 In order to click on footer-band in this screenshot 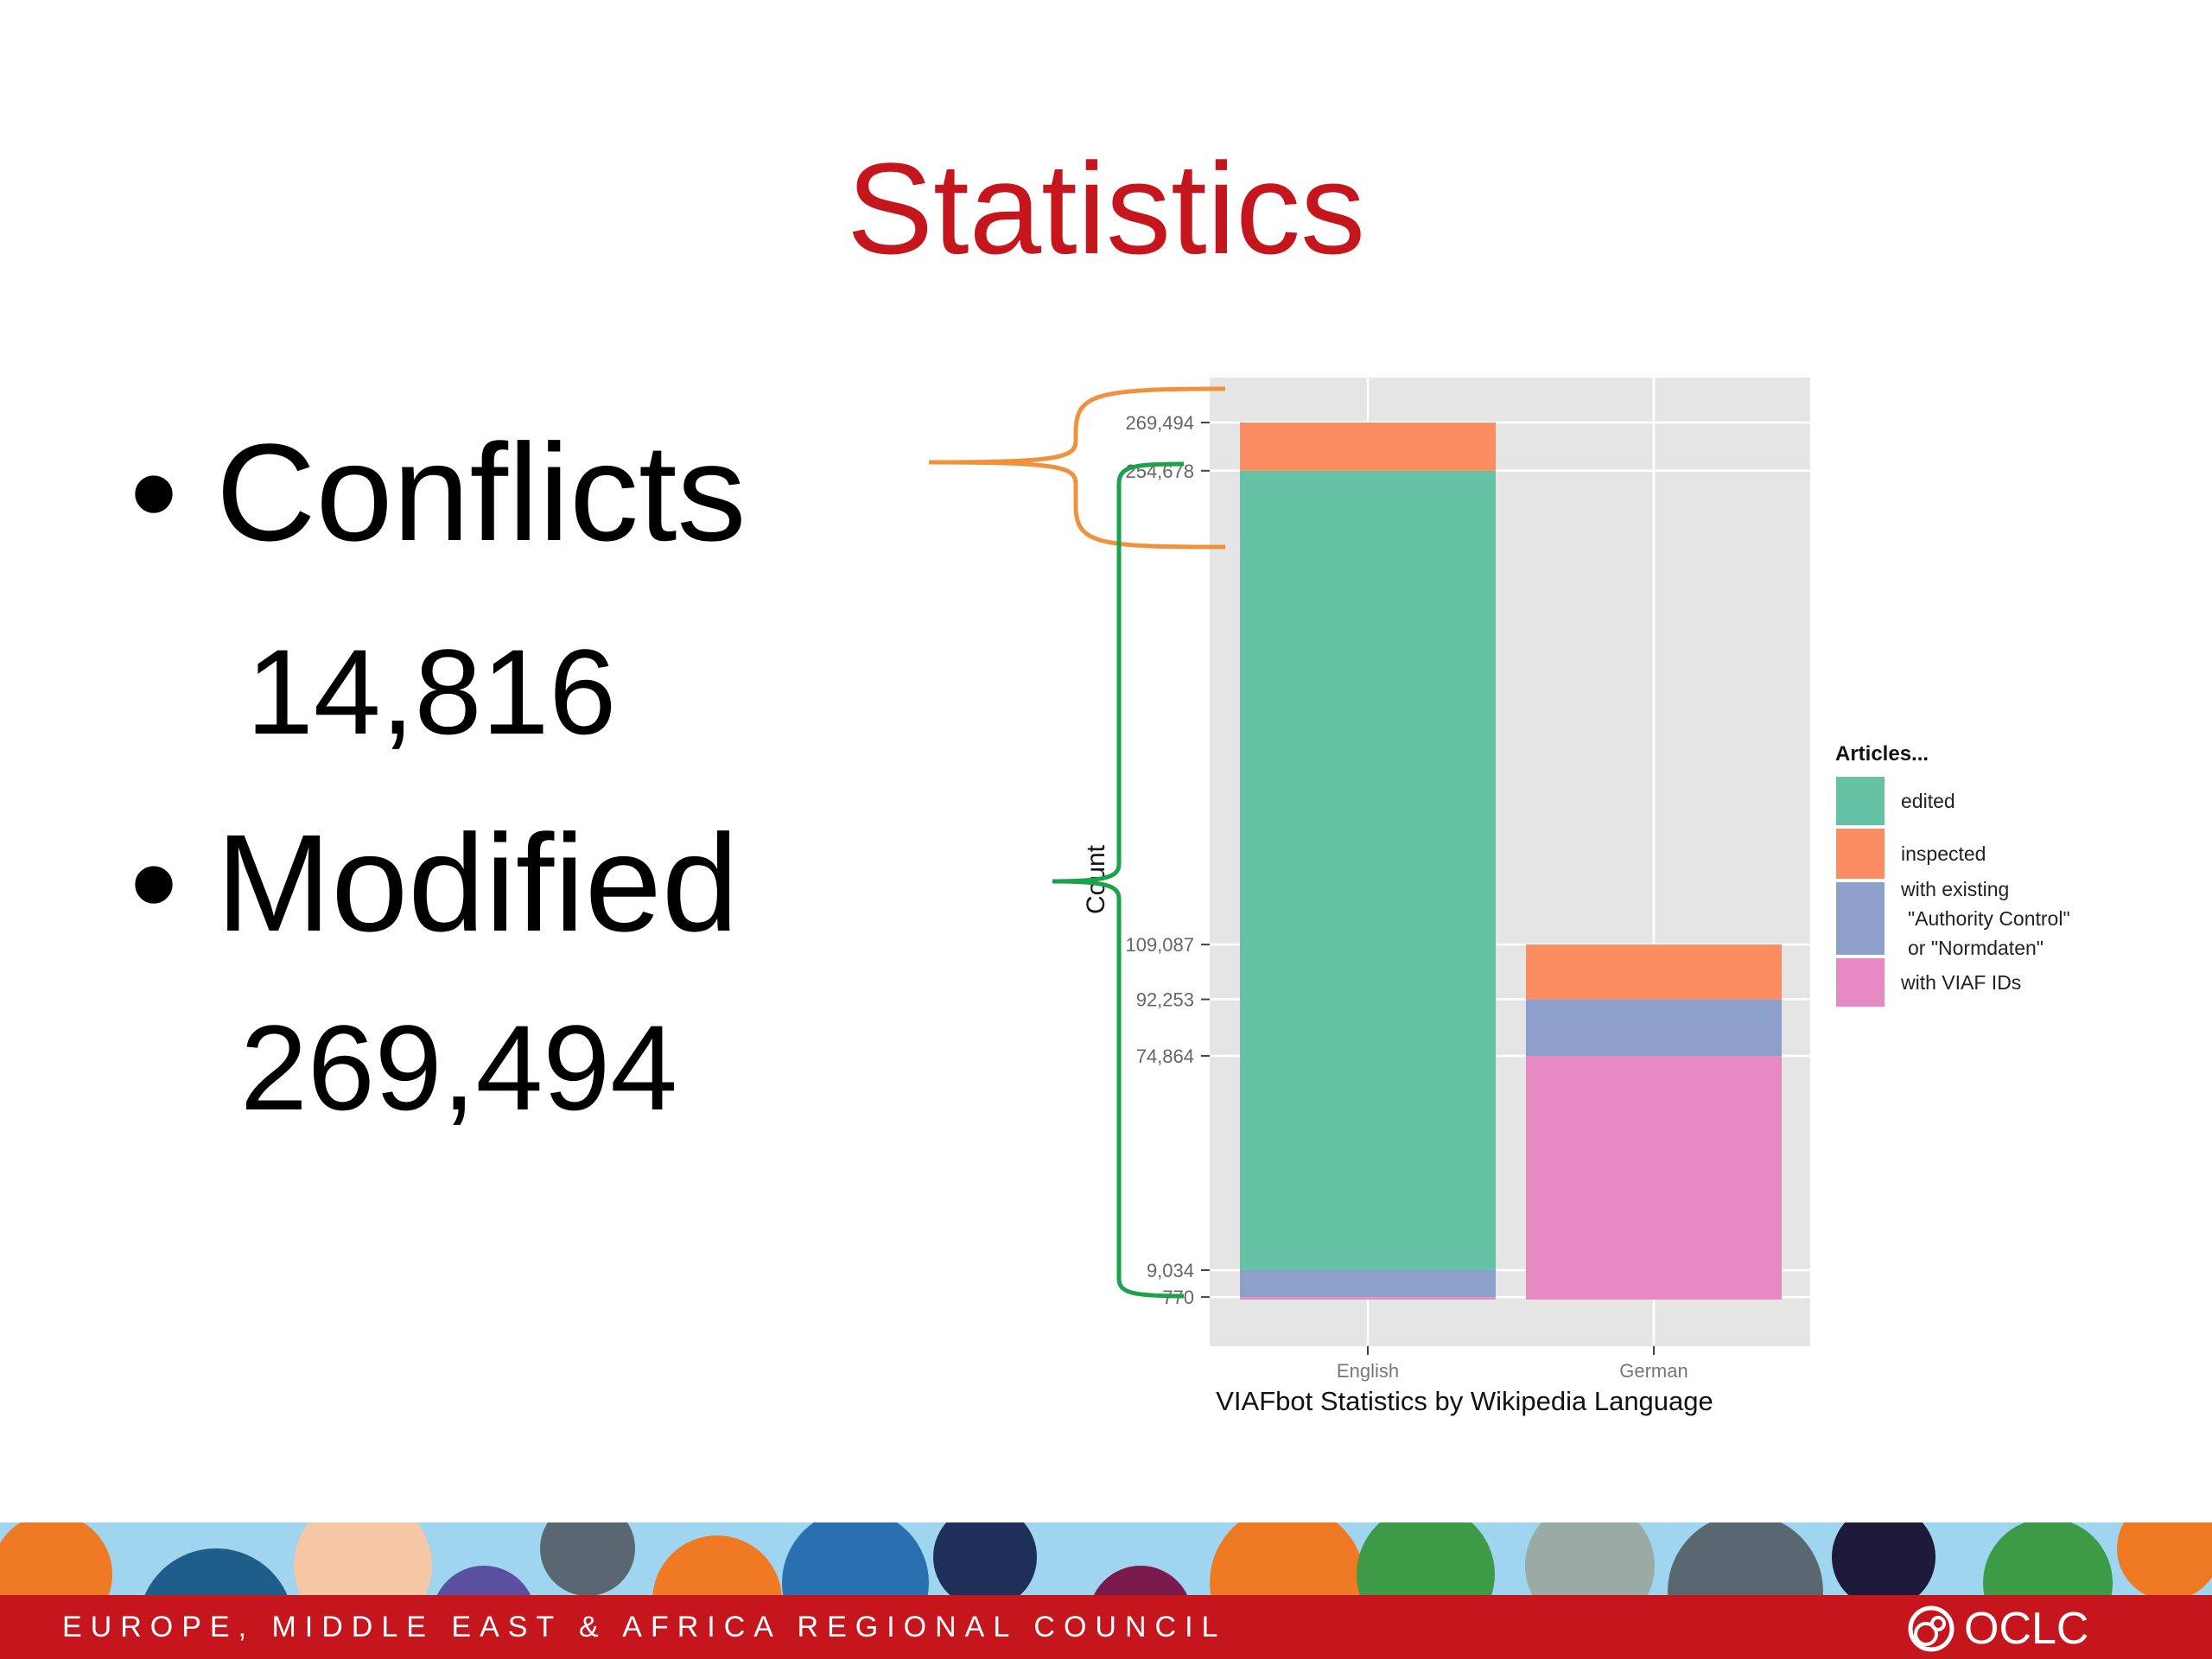, I will do `click(1106, 1627)`.